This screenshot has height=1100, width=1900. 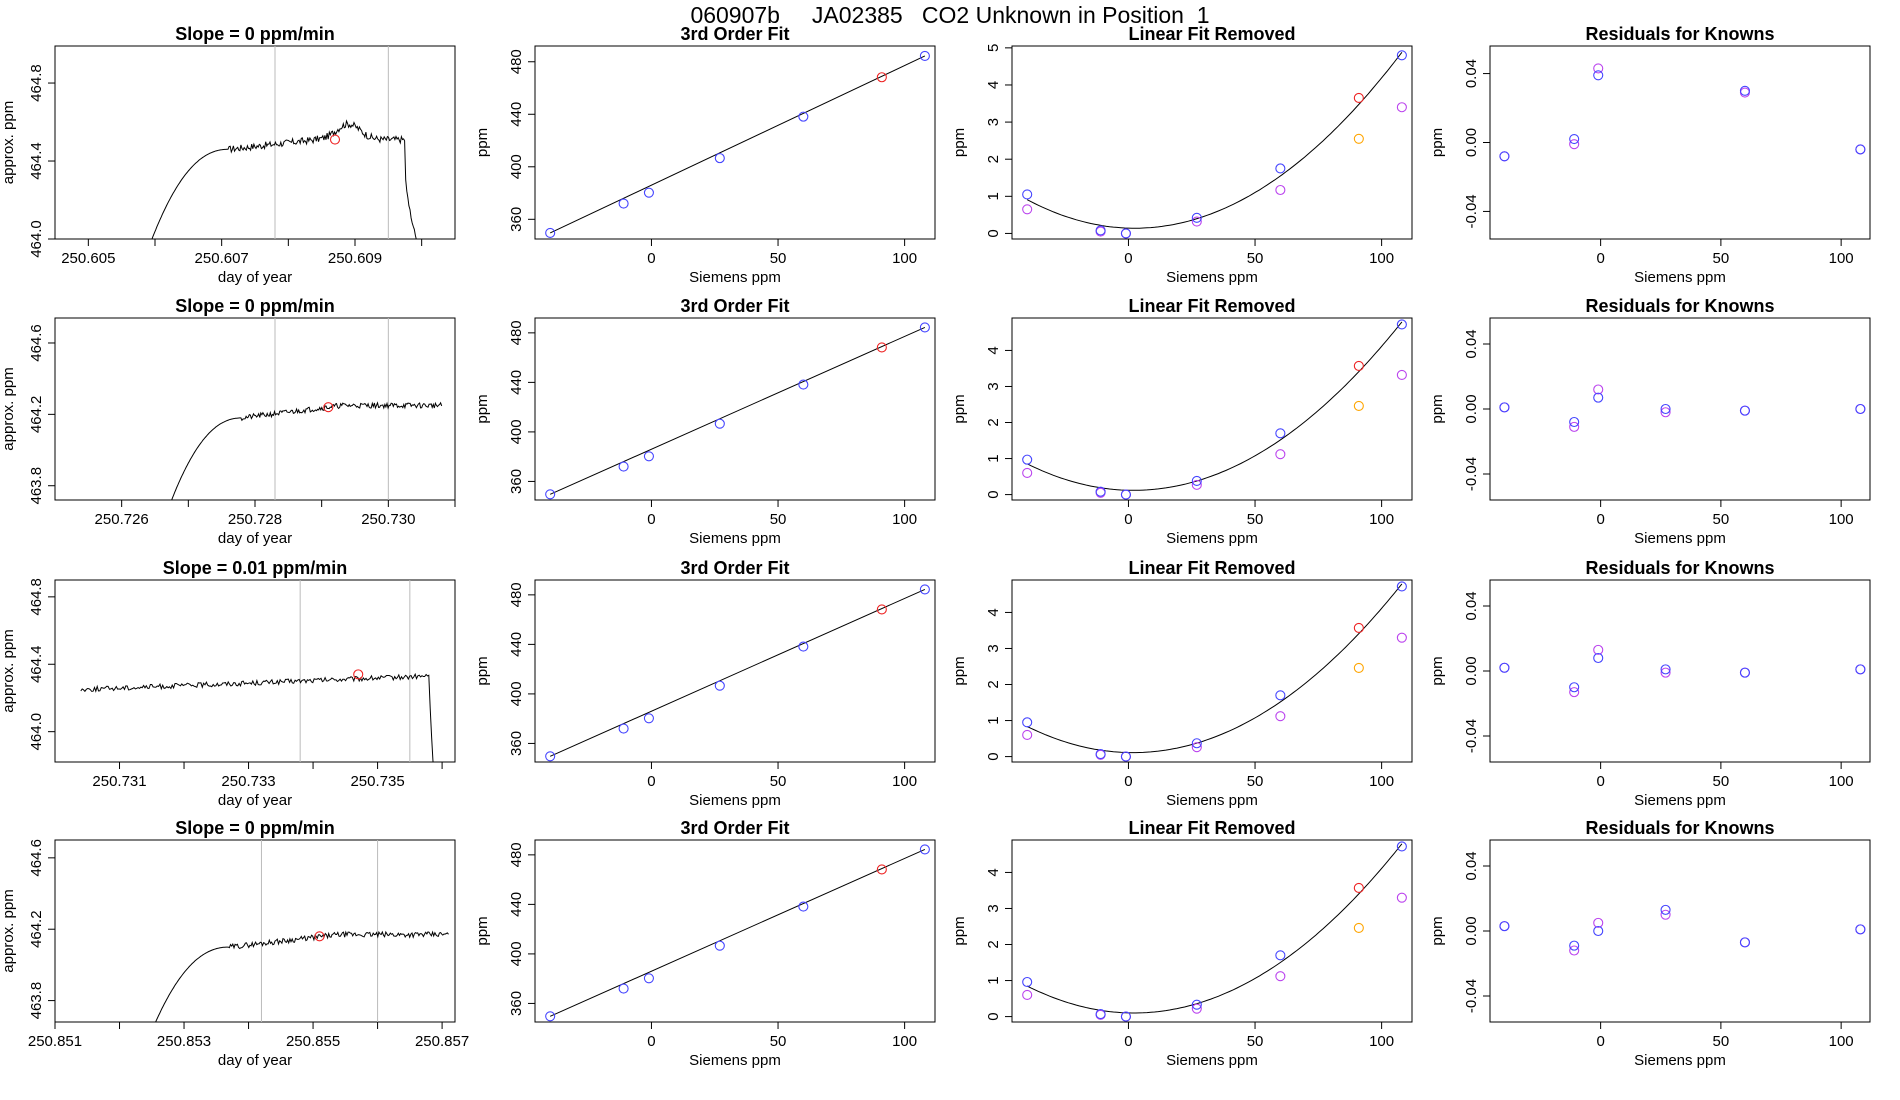 I want to click on y-tick-label: 3, so click(x=993, y=386).